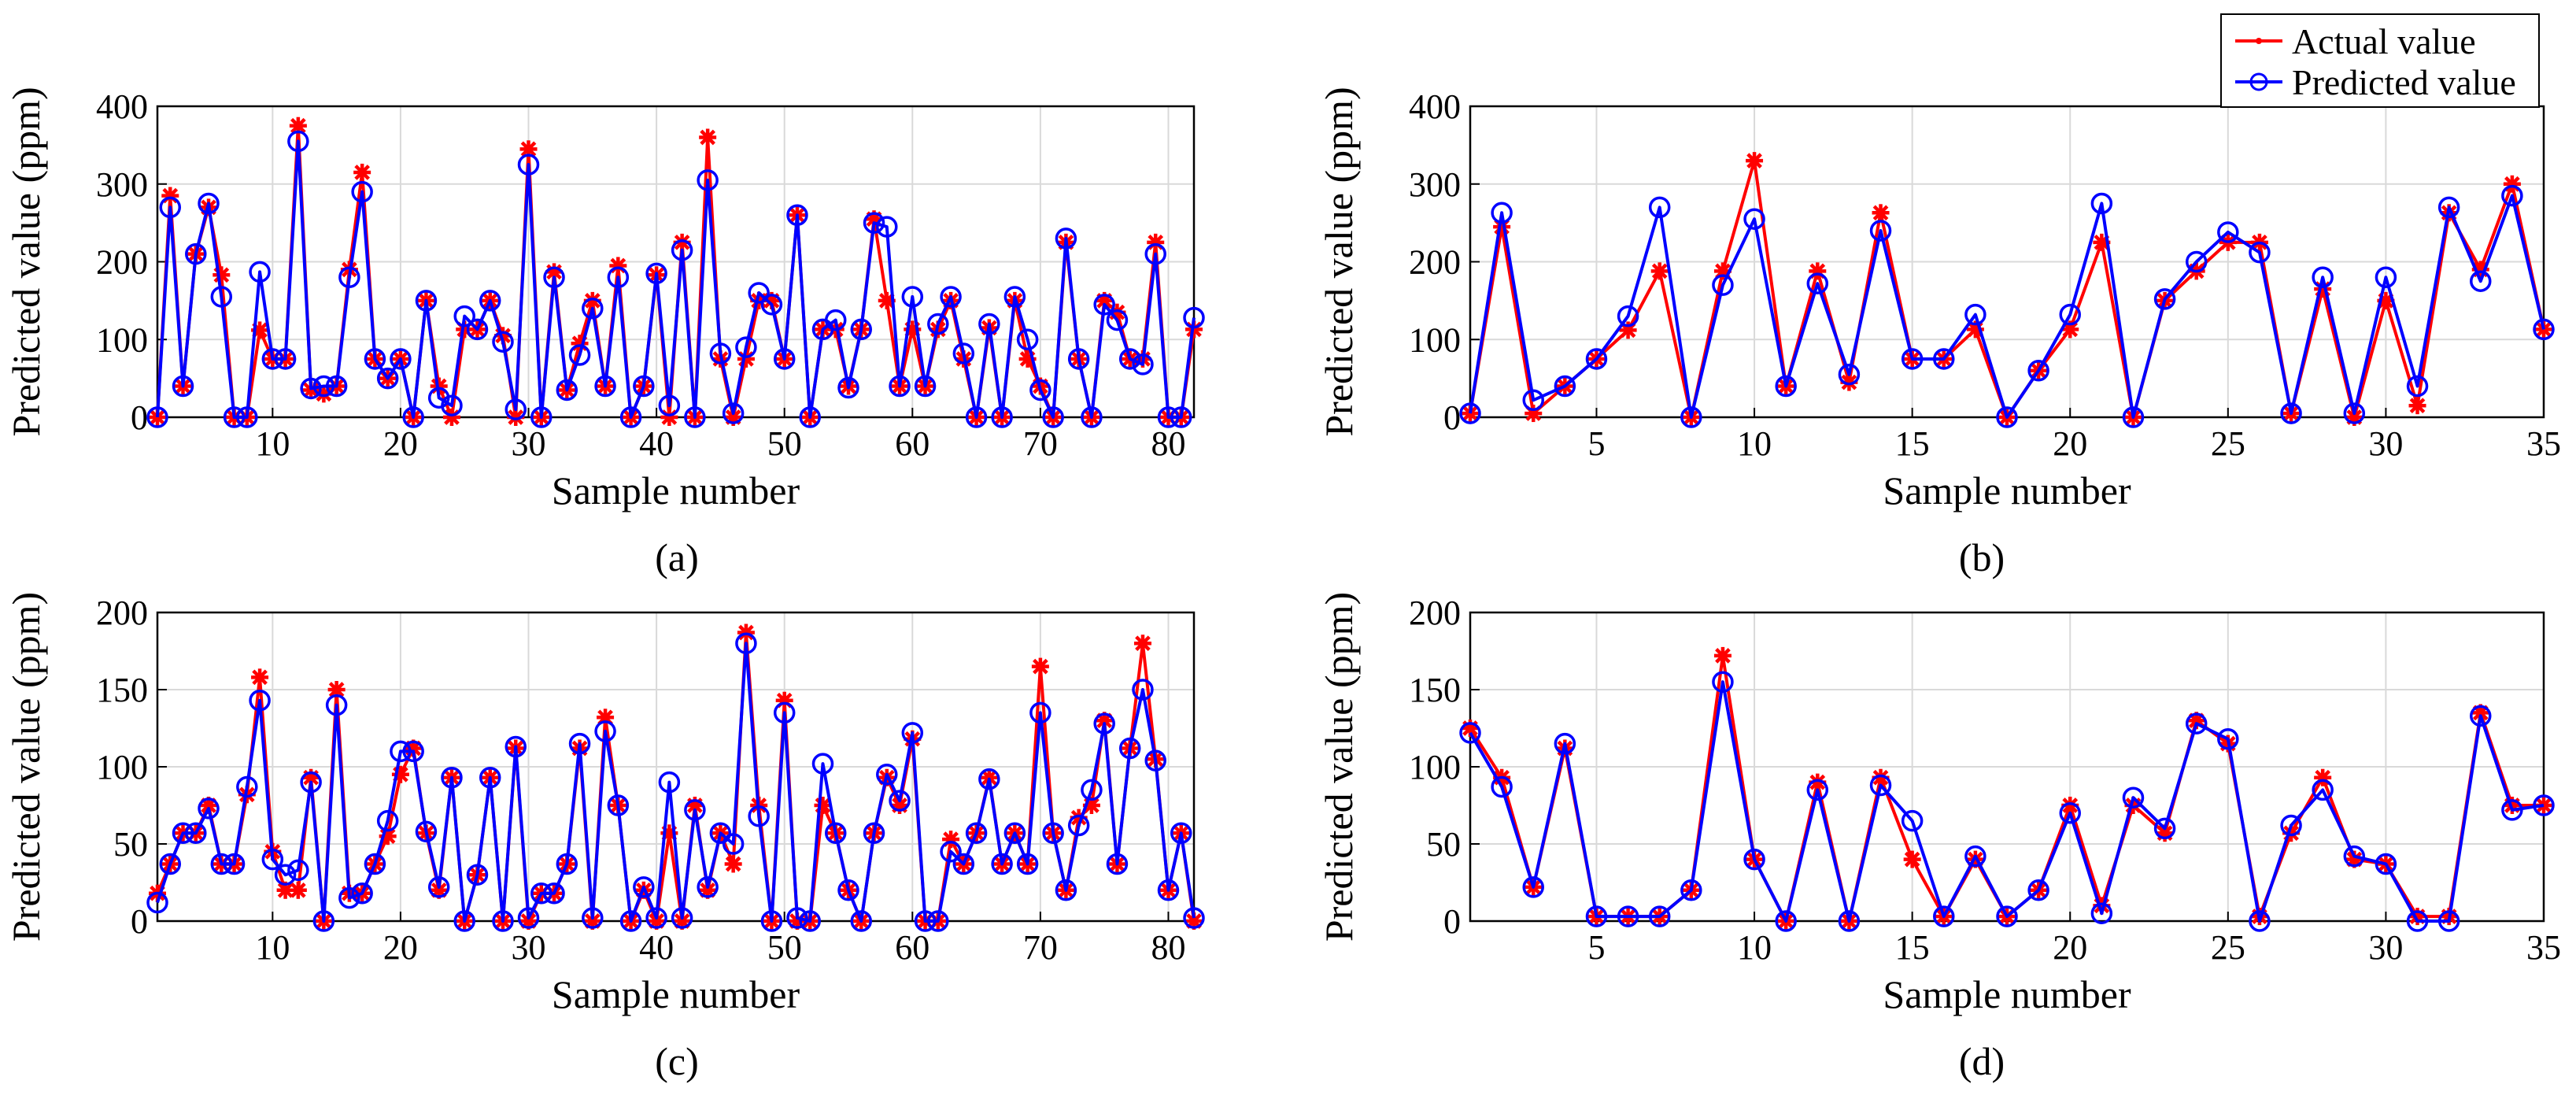 This screenshot has width=2576, height=1099. Describe the element at coordinates (1912, 443) in the screenshot. I see `x-tick-label: 15` at that location.